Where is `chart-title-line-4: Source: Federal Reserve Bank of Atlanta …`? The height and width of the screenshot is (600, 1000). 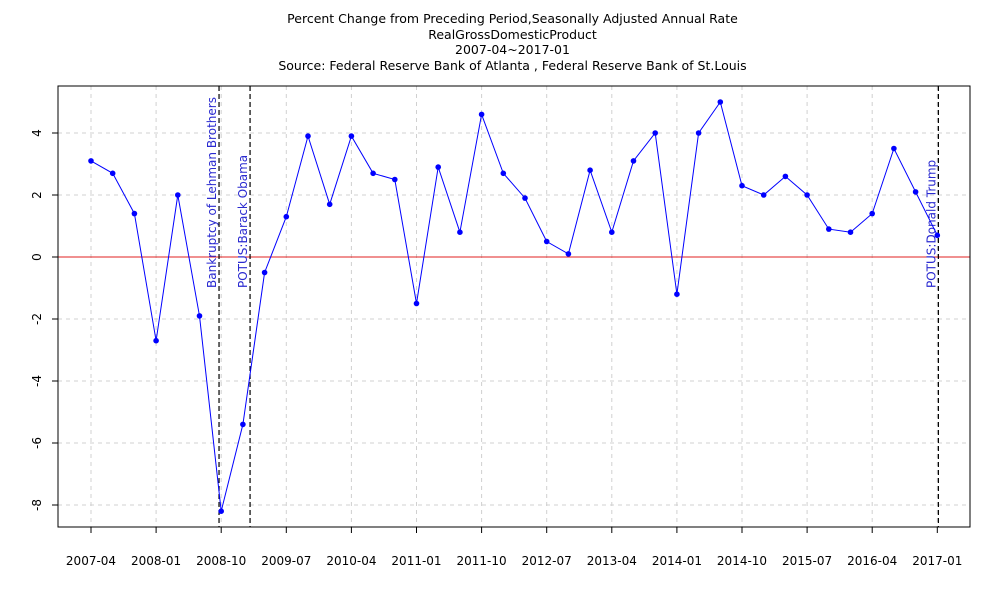 chart-title-line-4: Source: Federal Reserve Bank of Atlanta … is located at coordinates (512, 65).